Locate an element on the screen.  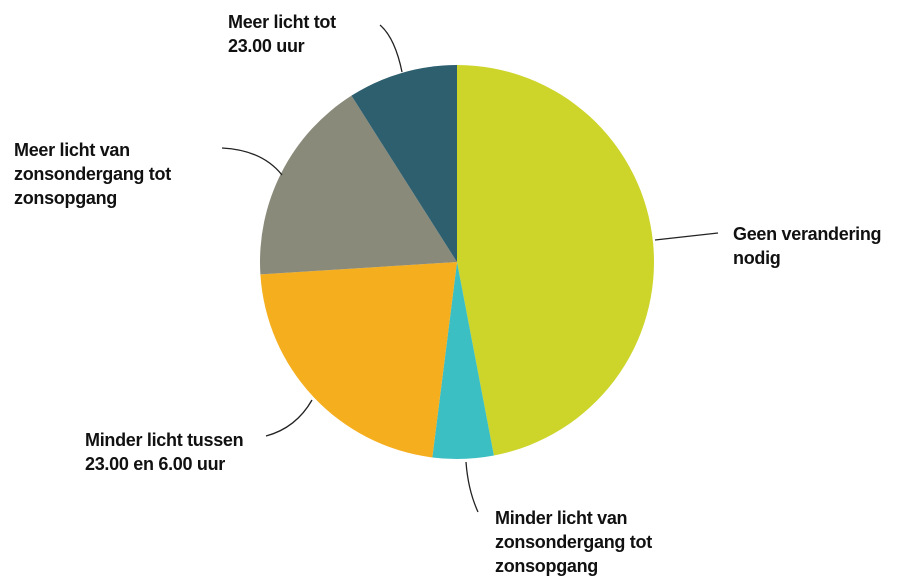
slice-label: Geen verandering nodig is located at coordinates (807, 246).